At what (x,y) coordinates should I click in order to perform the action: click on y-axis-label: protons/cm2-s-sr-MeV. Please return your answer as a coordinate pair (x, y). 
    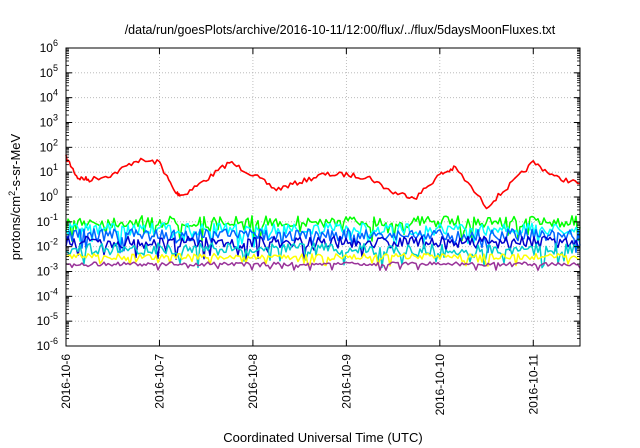
    Looking at the image, I should click on (15, 196).